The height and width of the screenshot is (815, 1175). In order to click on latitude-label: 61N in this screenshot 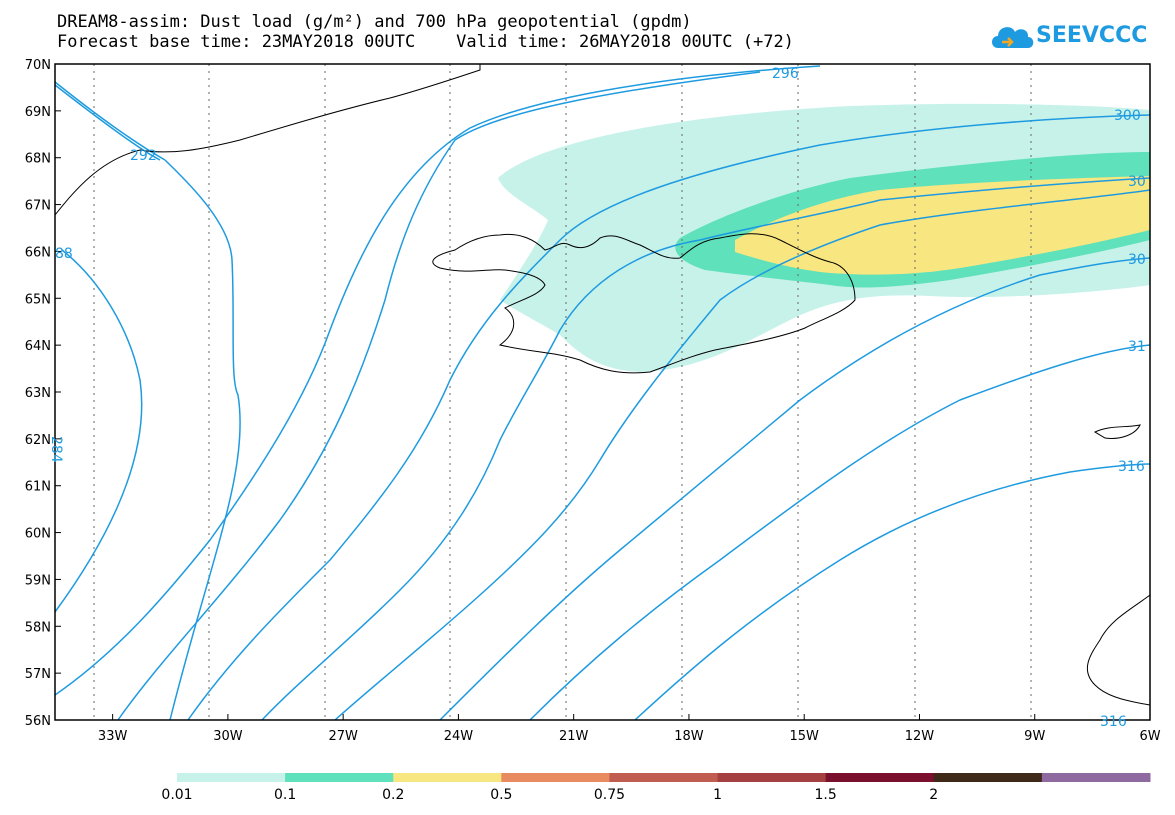, I will do `click(38, 487)`.